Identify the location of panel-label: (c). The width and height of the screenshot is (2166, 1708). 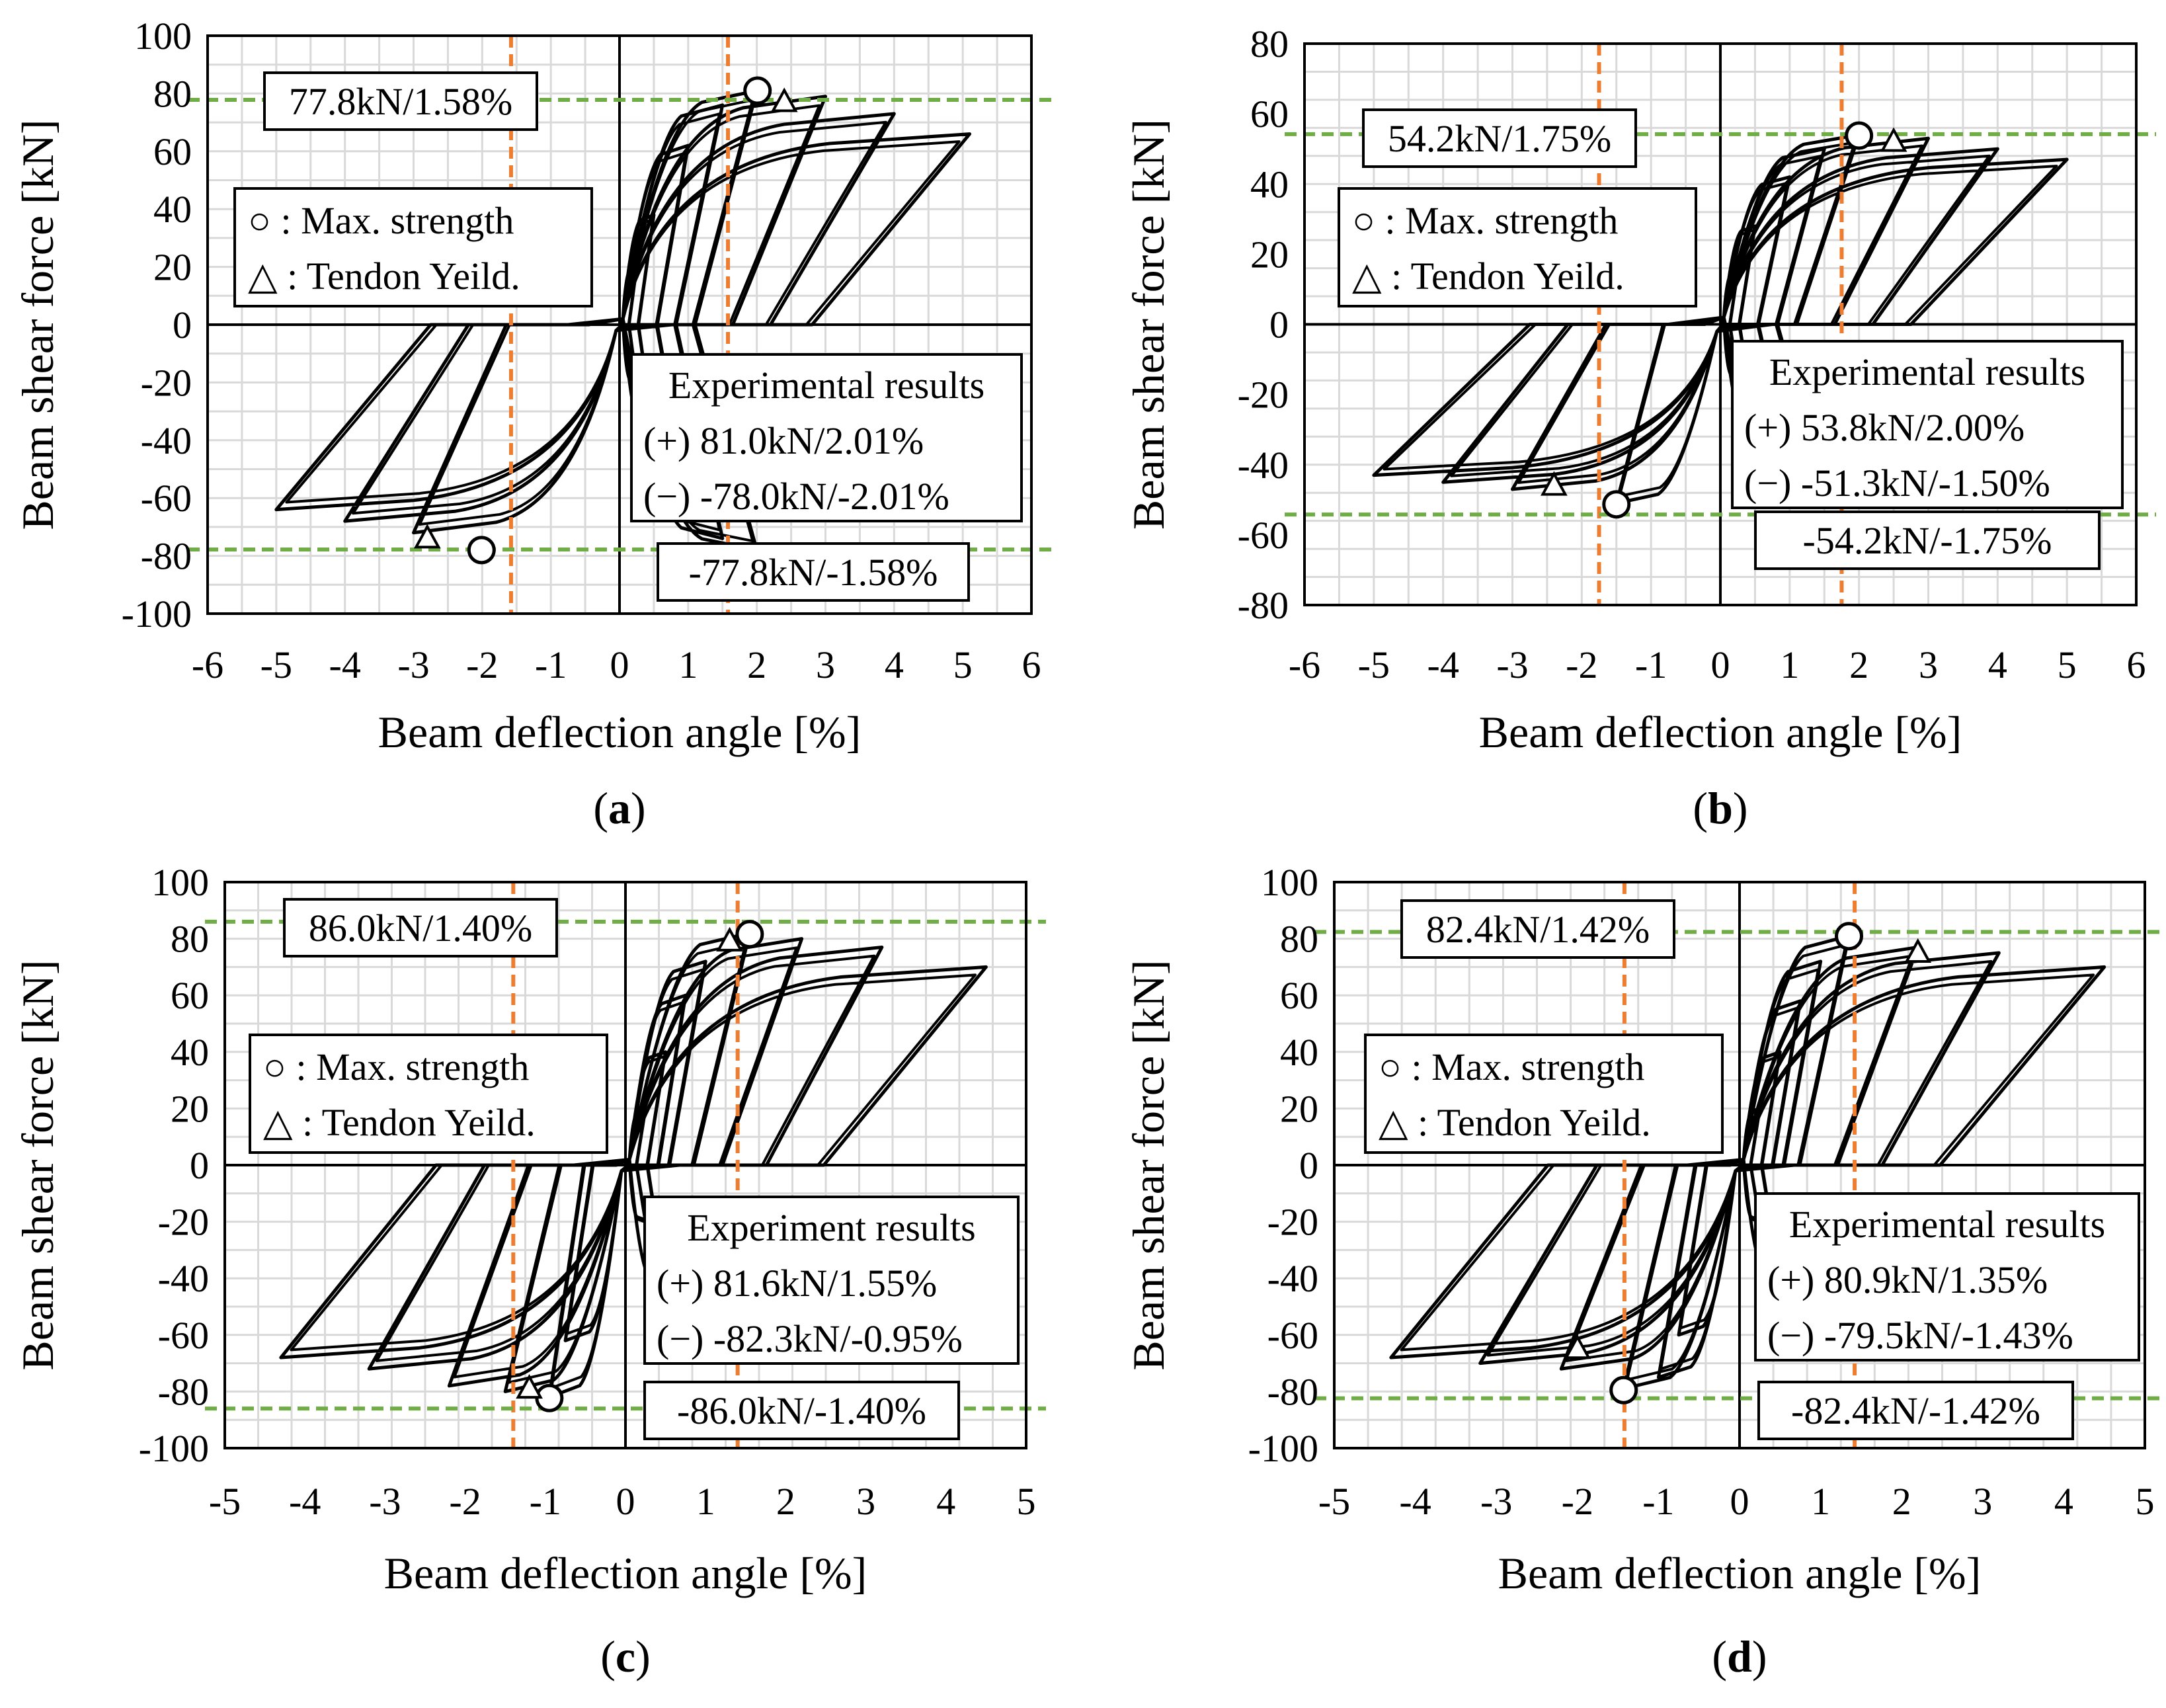
(625, 1657).